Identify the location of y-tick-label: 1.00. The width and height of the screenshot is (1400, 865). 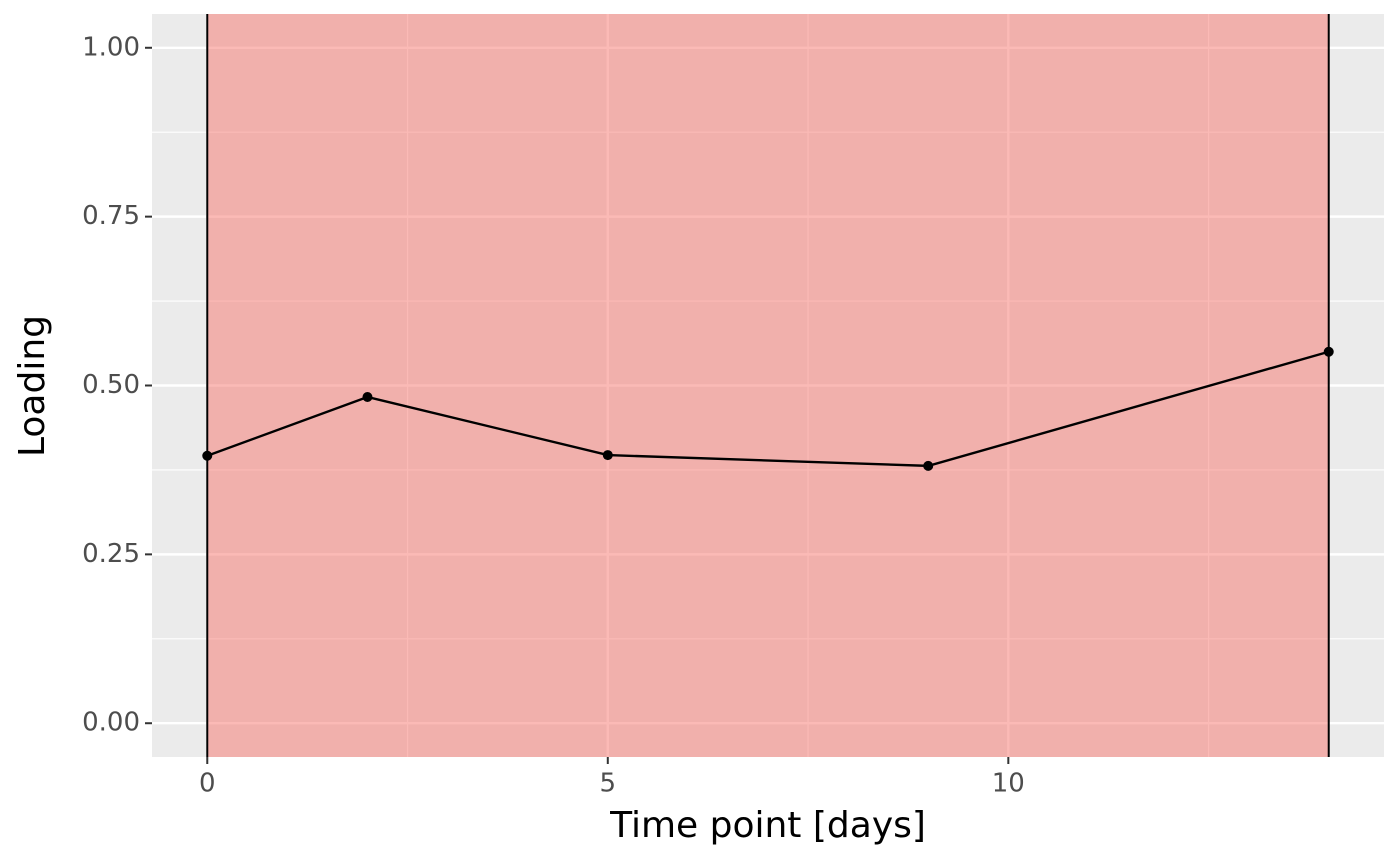
(111, 47).